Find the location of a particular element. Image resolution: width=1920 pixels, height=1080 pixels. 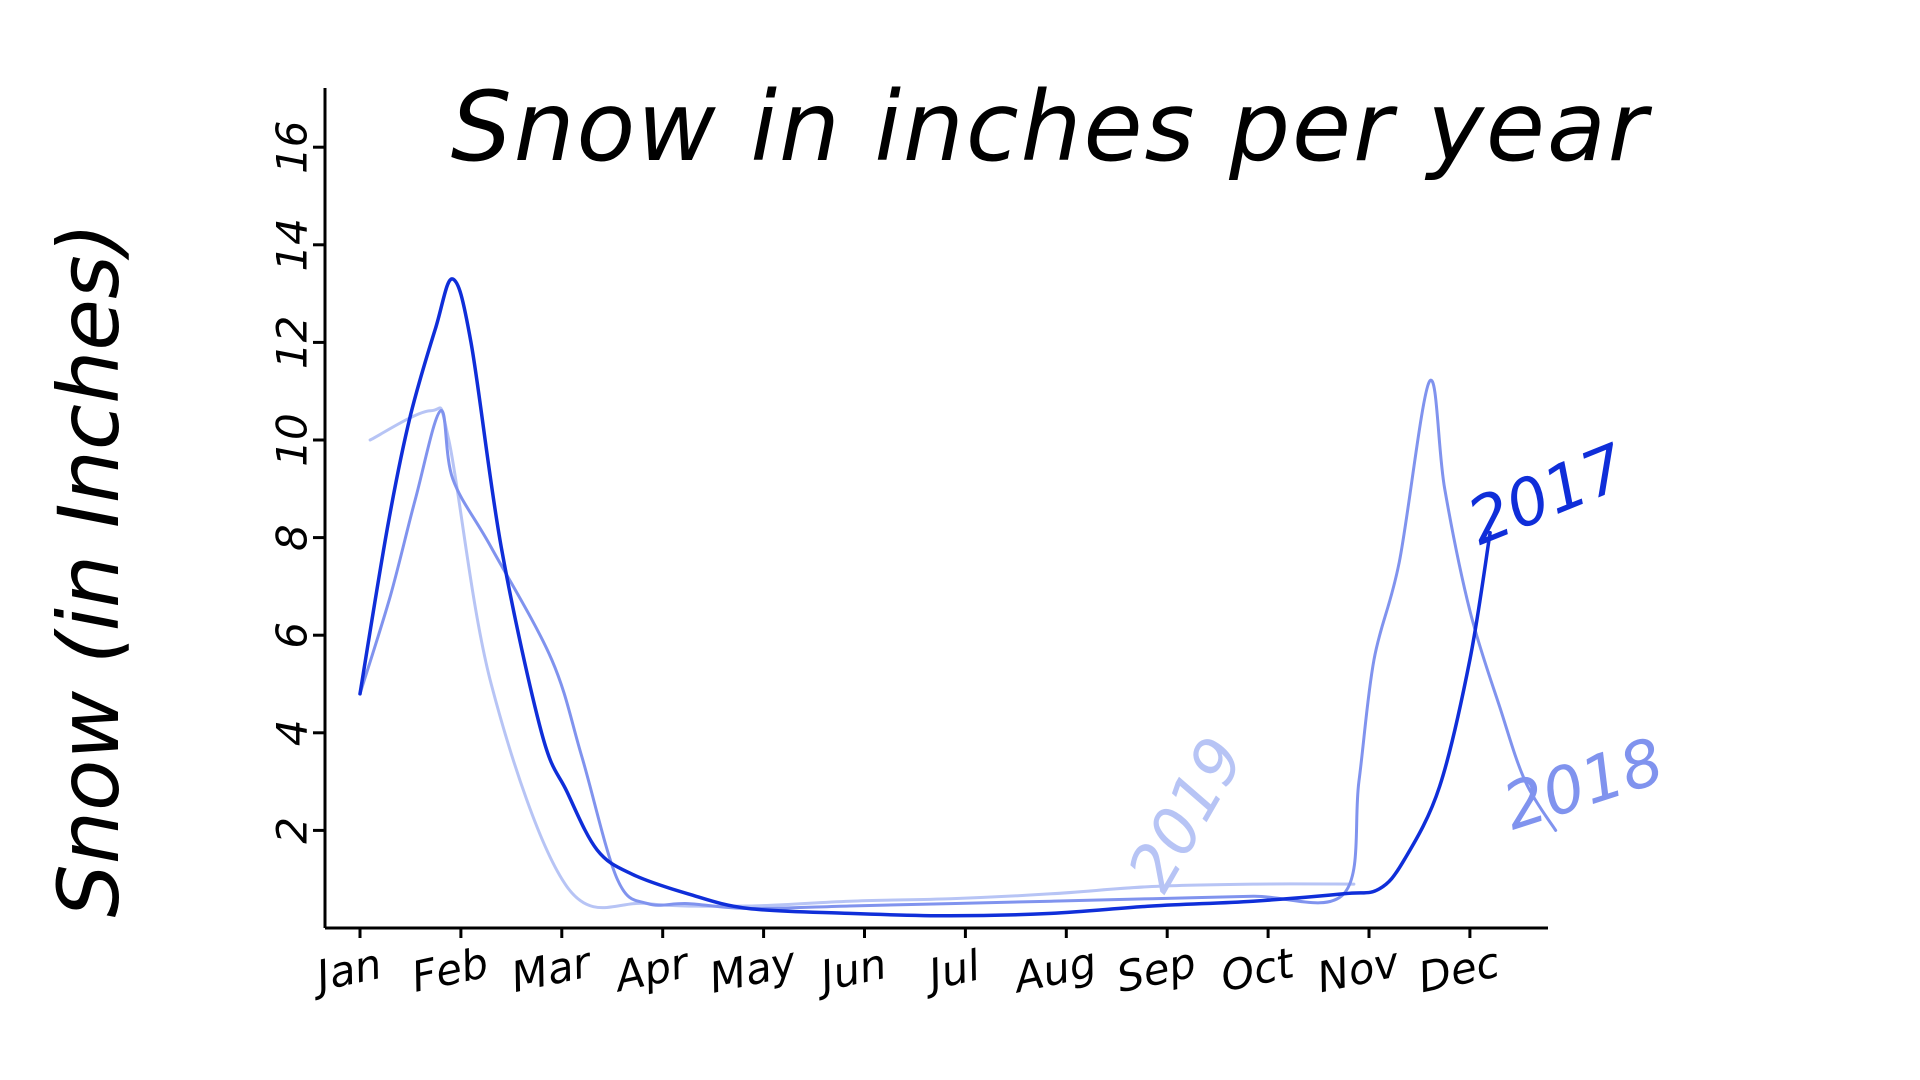

y-tick-label: 6 is located at coordinates (292, 635).